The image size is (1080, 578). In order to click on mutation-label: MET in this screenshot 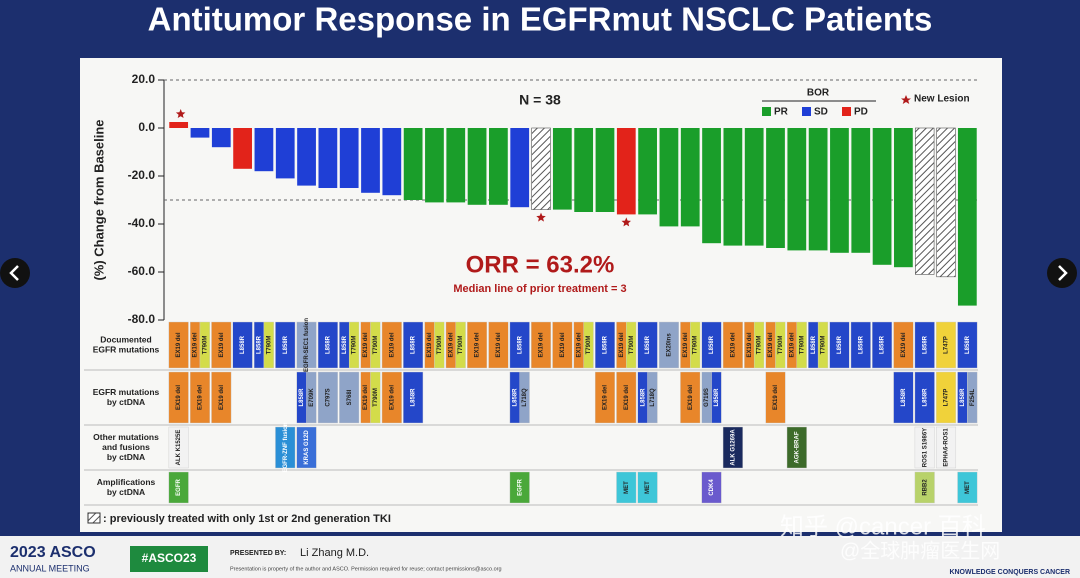, I will do `click(648, 487)`.